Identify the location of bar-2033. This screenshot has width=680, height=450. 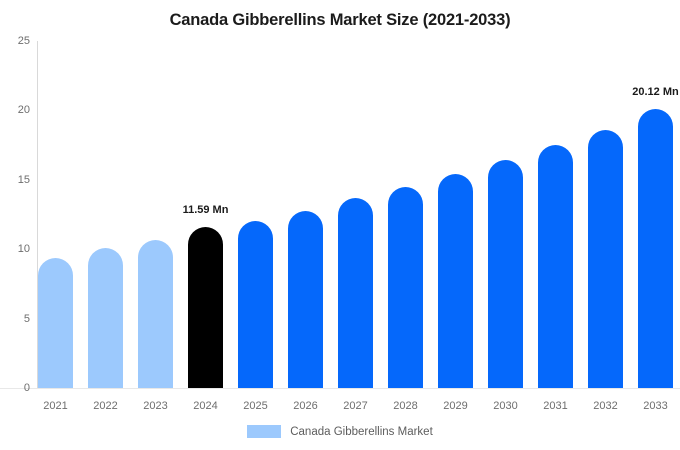
(655, 248).